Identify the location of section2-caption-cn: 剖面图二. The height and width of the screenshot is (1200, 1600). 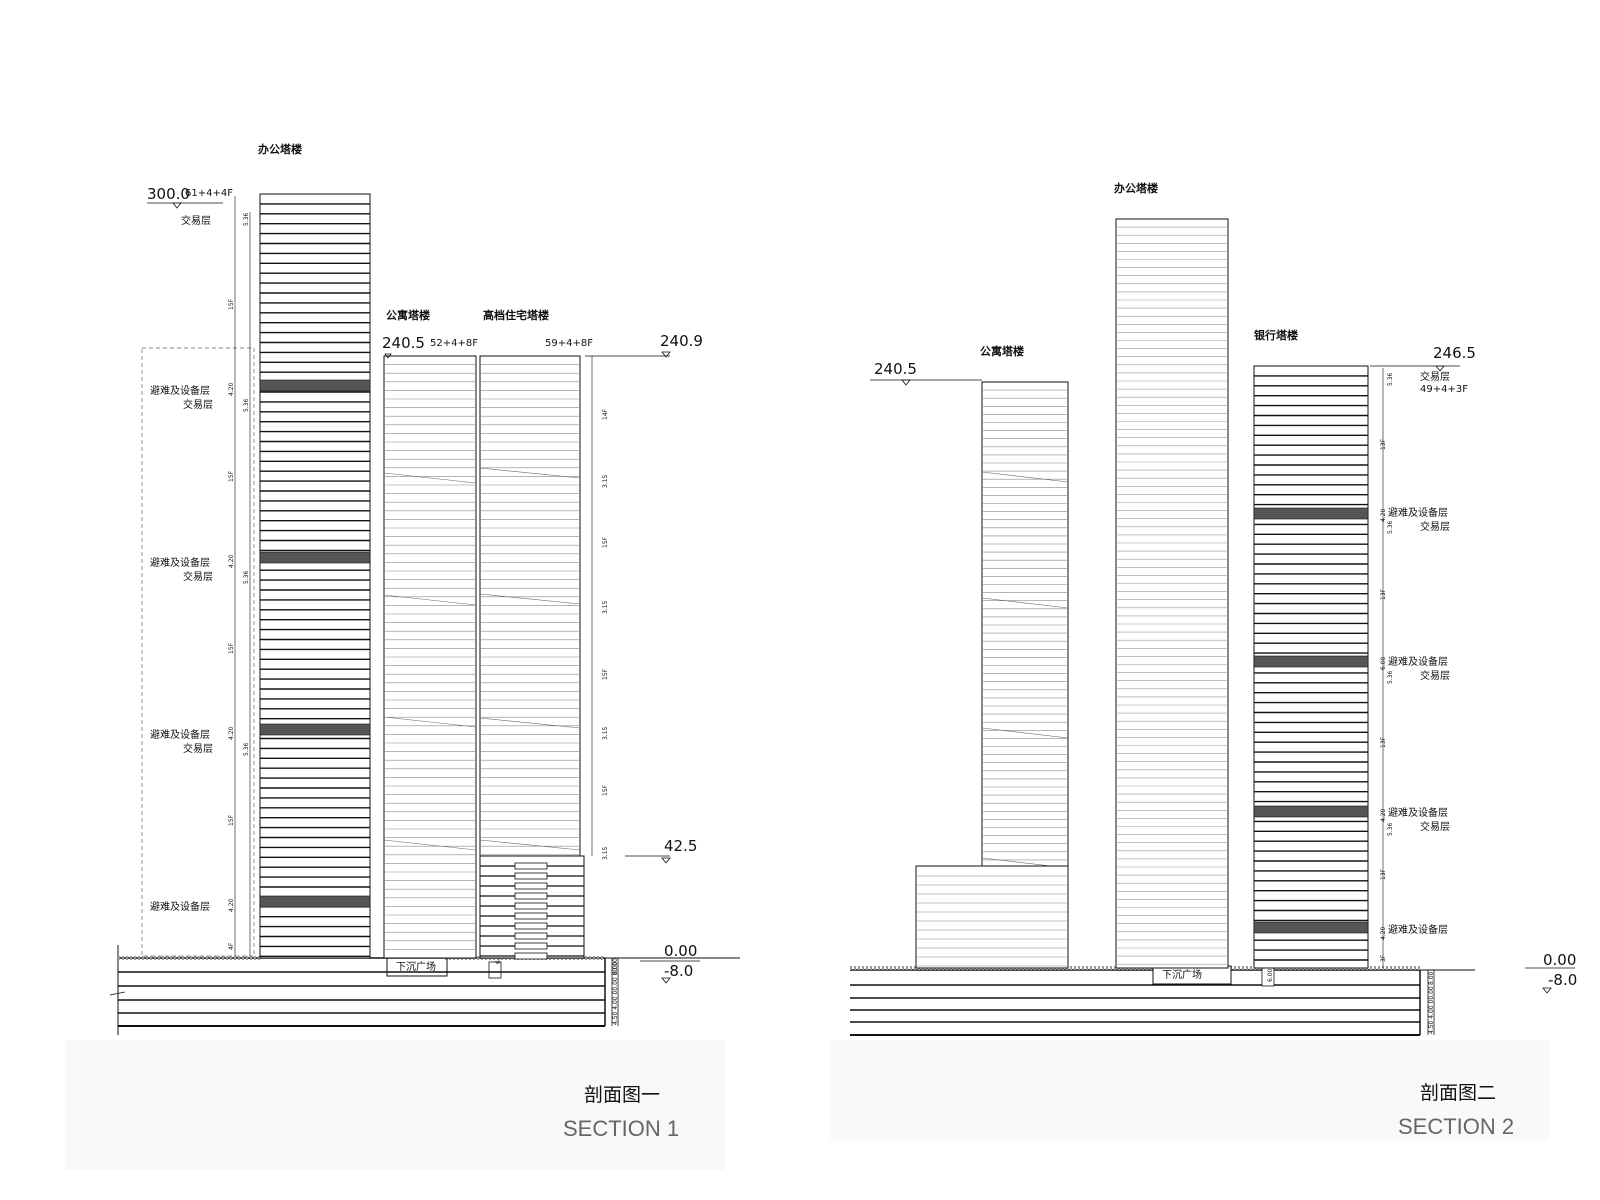
(1458, 1093).